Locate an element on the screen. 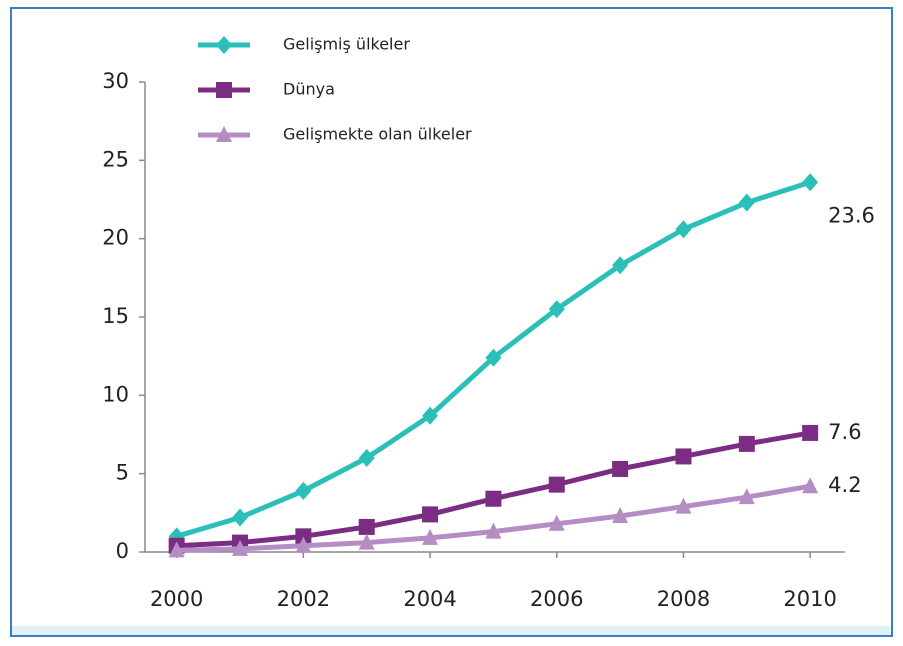  x-tick-label: 2002 is located at coordinates (303, 599).